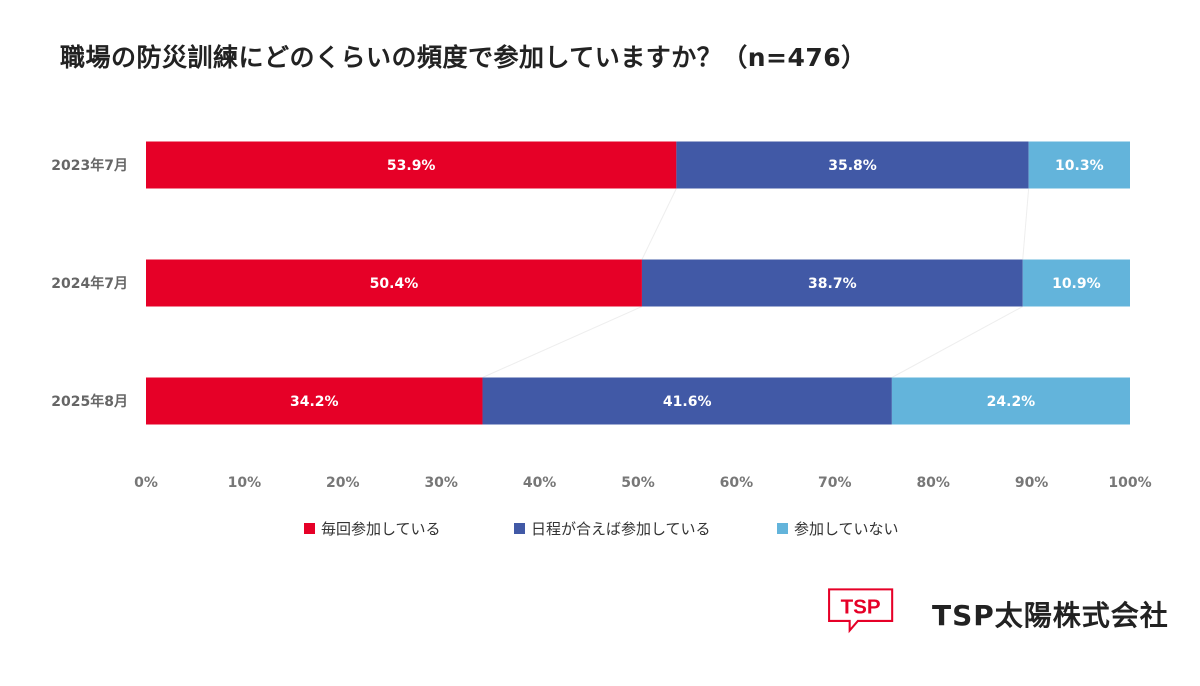 This screenshot has height=686, width=1200. I want to click on legend-swatch-lightblue, so click(782, 528).